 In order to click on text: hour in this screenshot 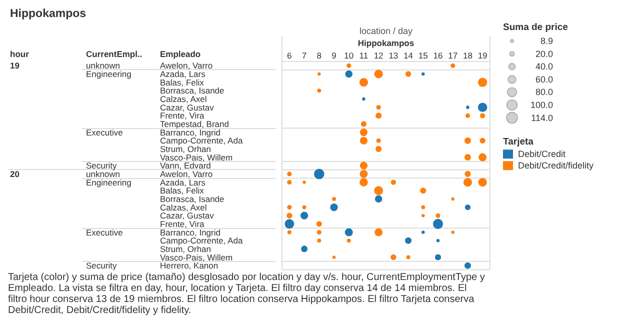, I will do `click(20, 54)`.